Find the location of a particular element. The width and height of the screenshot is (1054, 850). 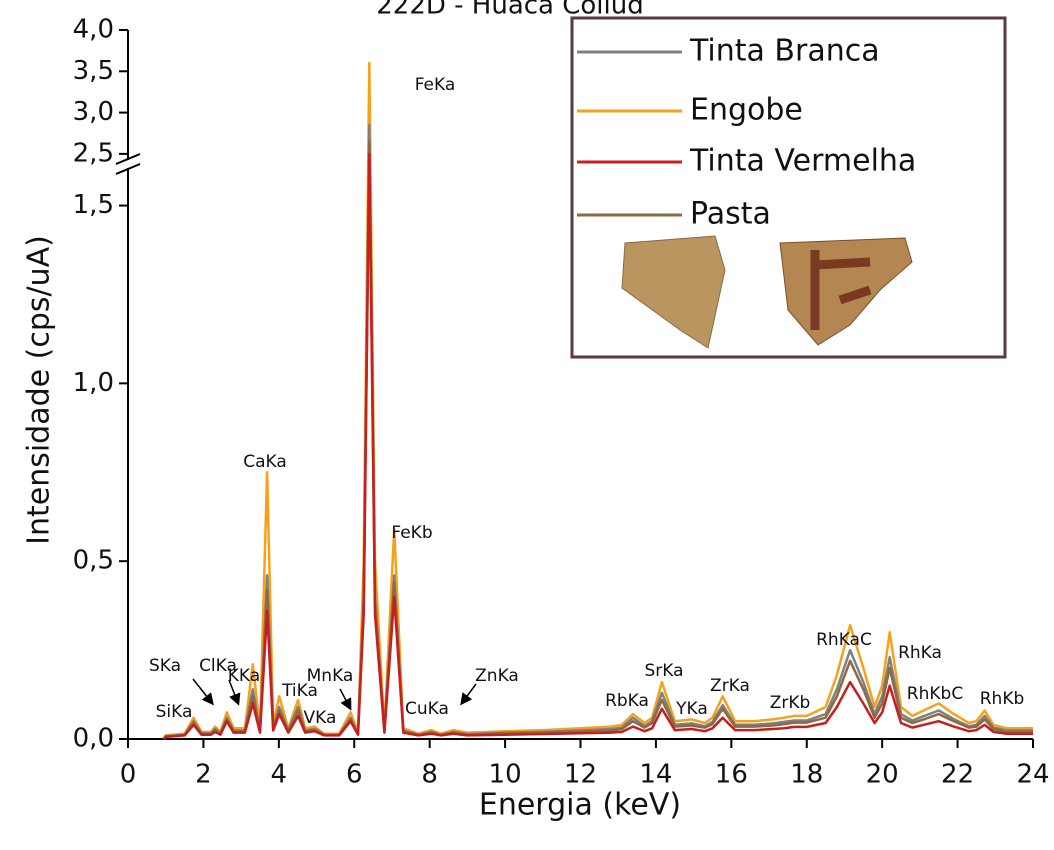

x-tick-label: 18 is located at coordinates (806, 775).